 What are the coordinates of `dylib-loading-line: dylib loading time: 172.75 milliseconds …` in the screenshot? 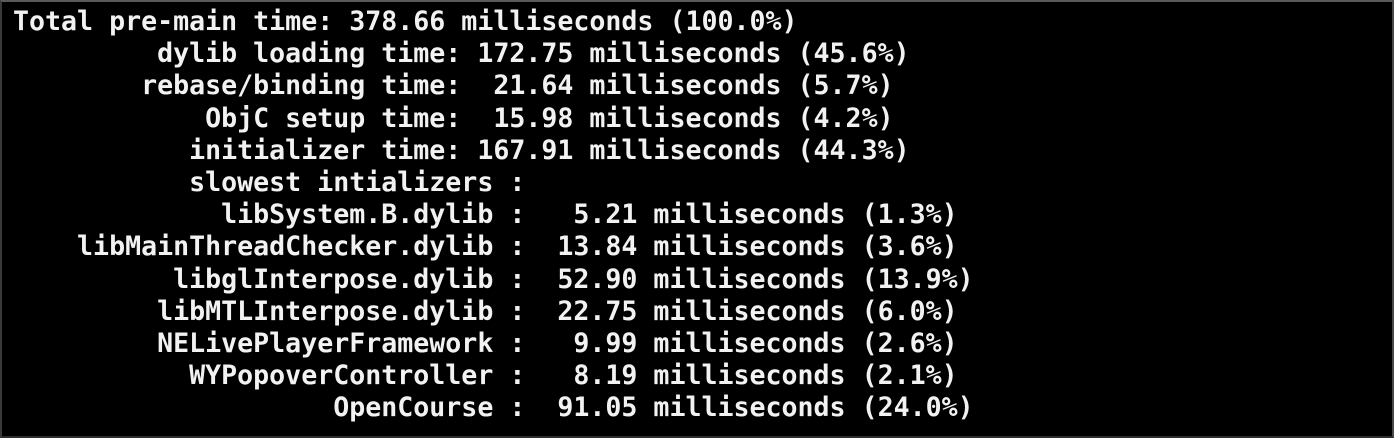 It's located at (461, 54).